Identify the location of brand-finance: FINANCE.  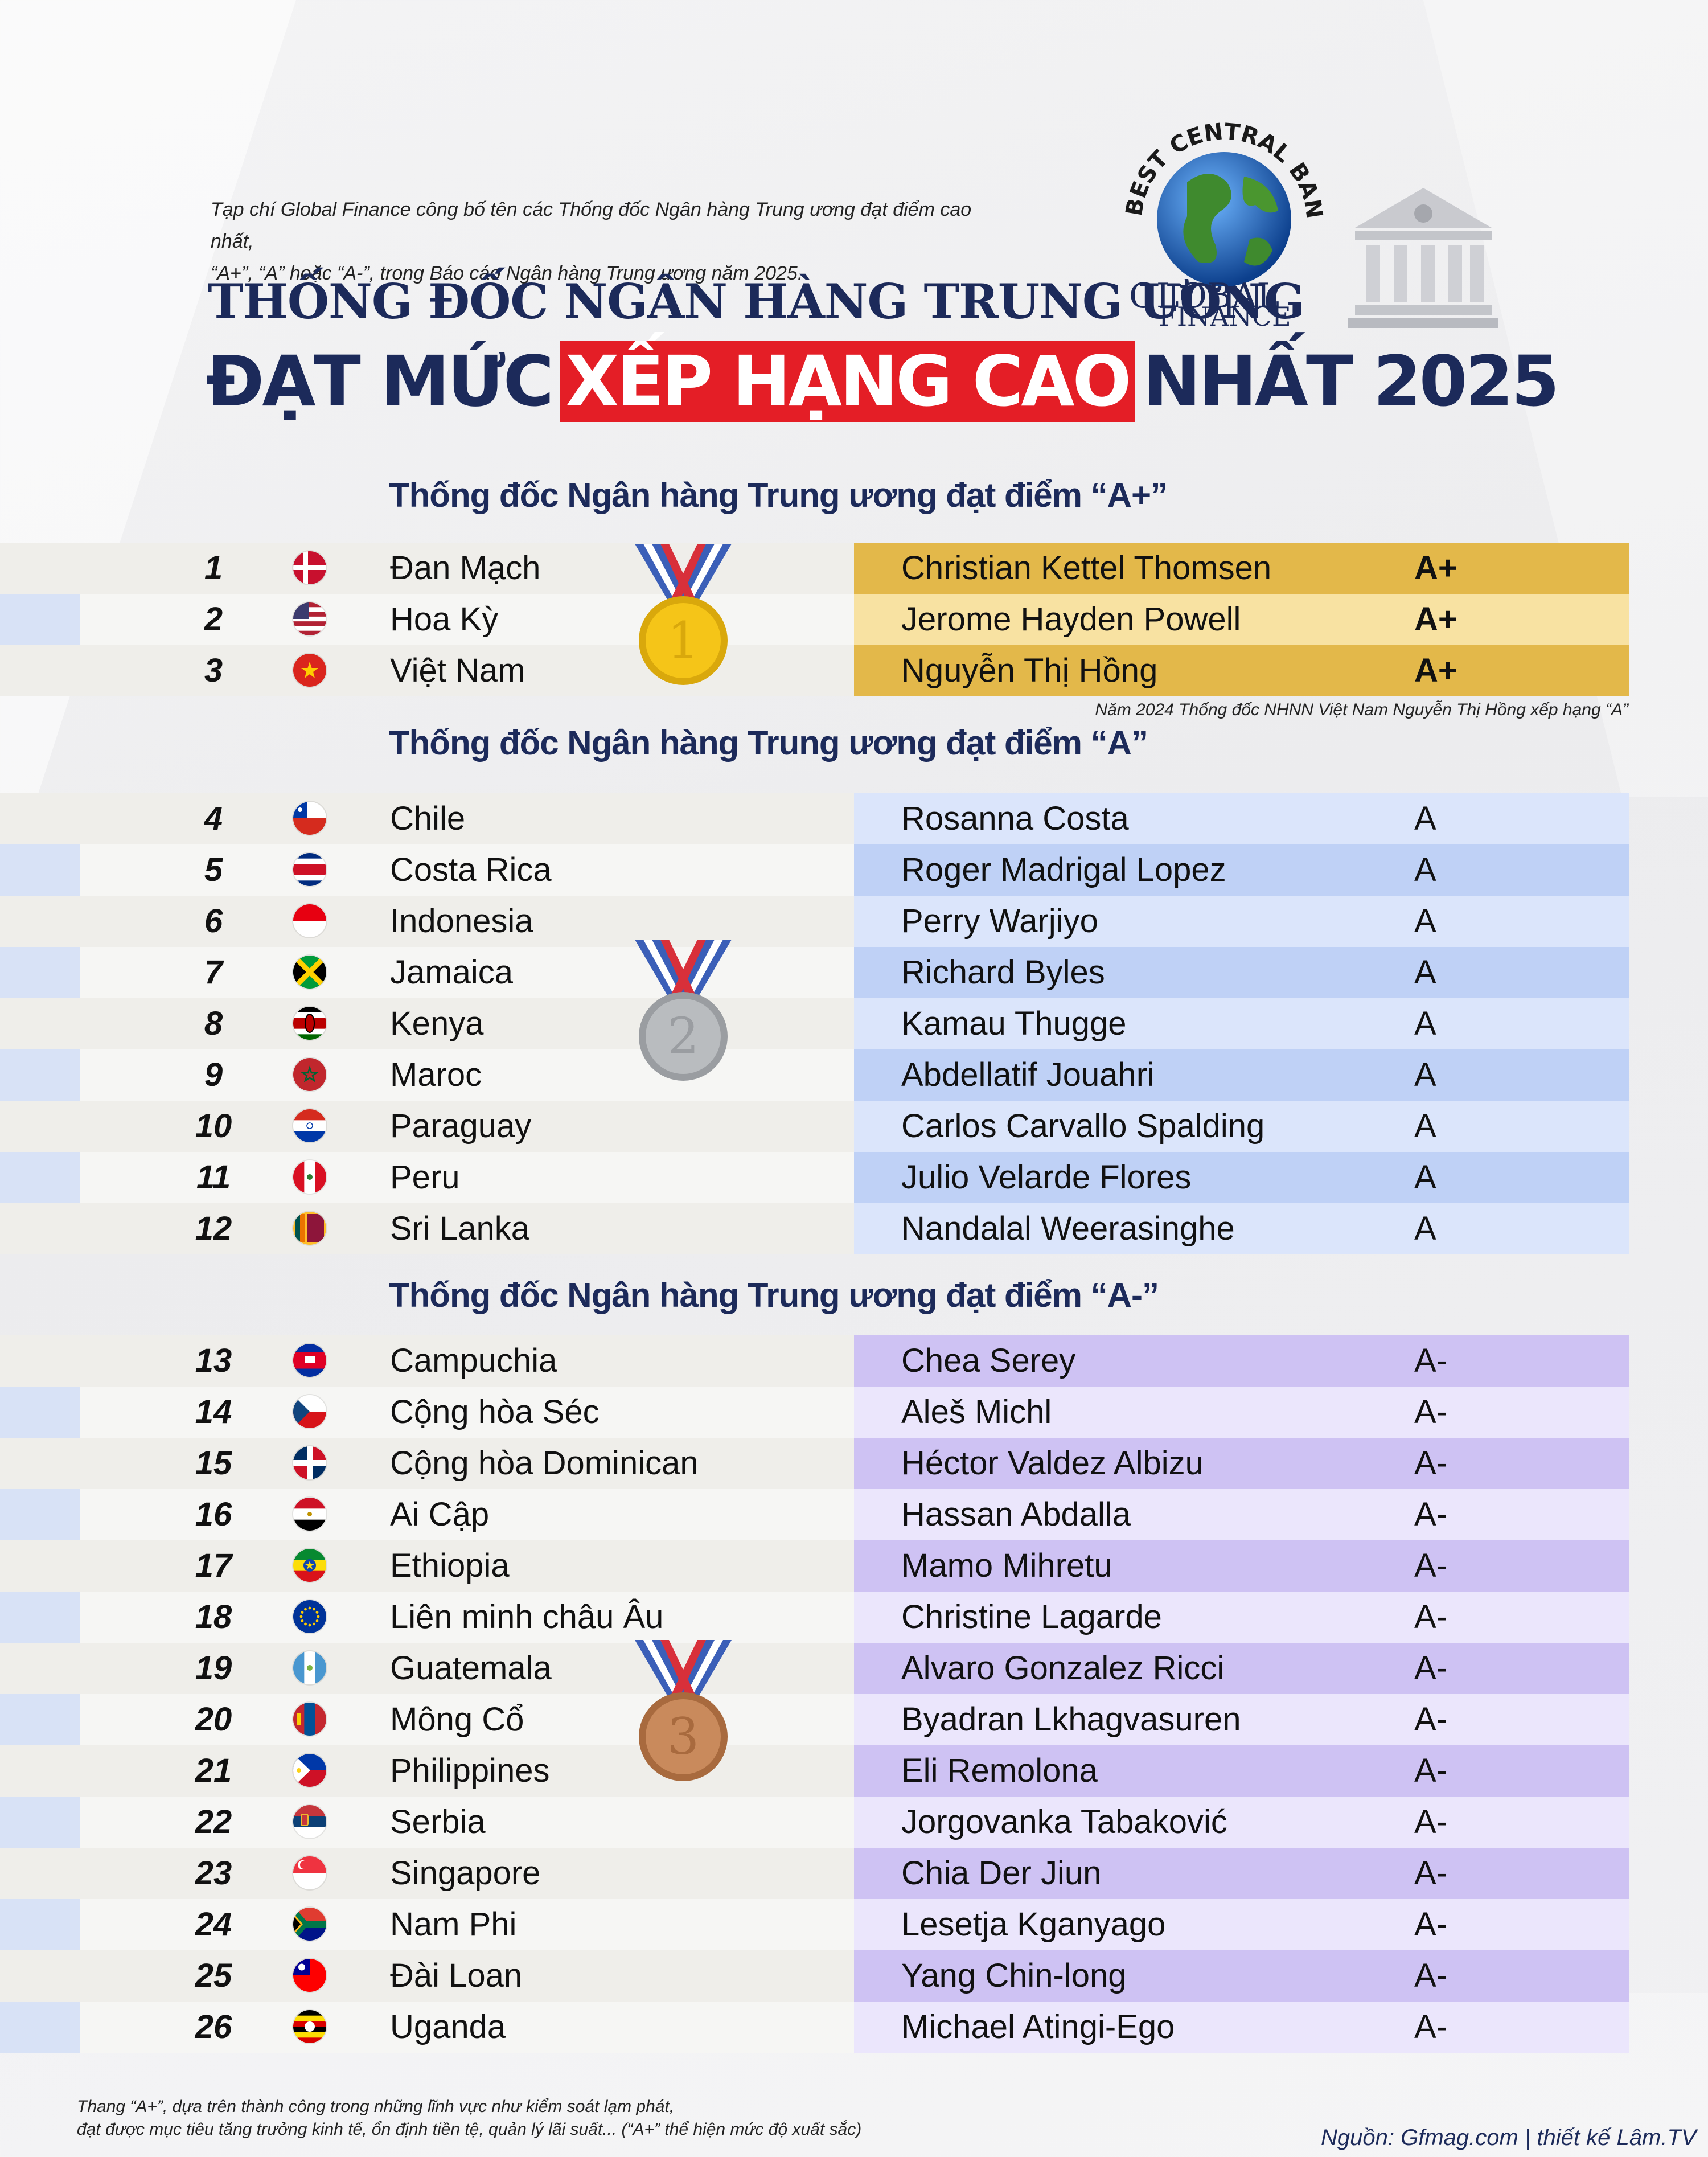
(1225, 315).